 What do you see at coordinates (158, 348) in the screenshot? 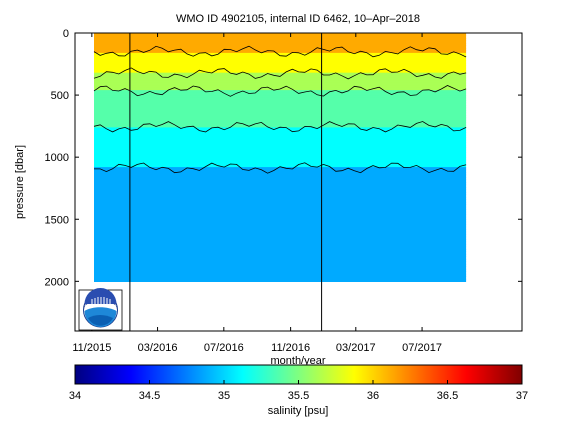
I see `x-tick-label: 03/2016` at bounding box center [158, 348].